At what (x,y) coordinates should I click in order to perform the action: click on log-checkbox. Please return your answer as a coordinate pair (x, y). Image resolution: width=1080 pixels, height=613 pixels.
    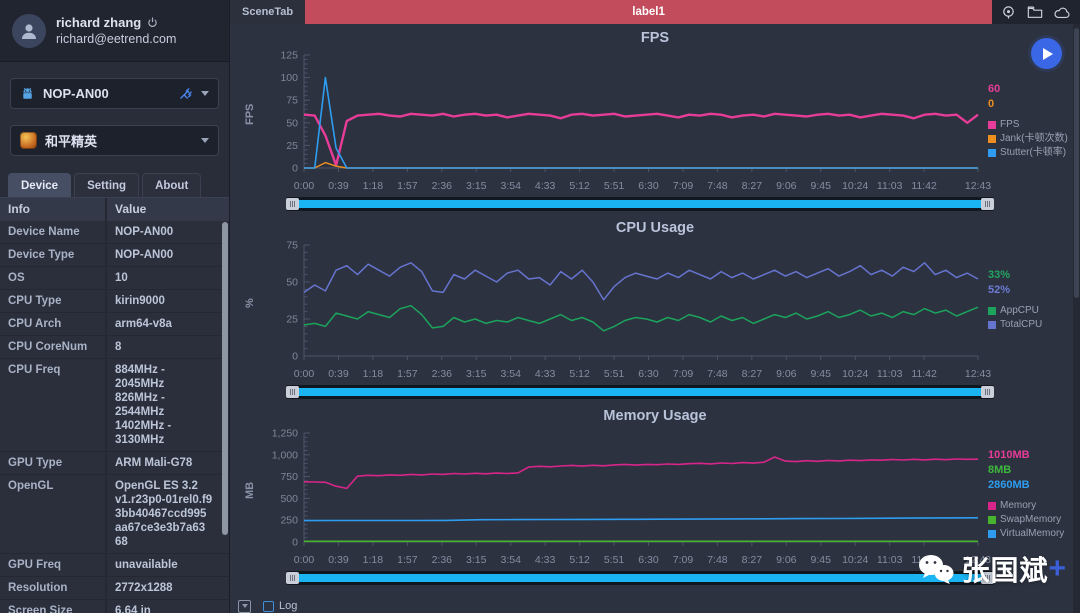
    Looking at the image, I should click on (268, 606).